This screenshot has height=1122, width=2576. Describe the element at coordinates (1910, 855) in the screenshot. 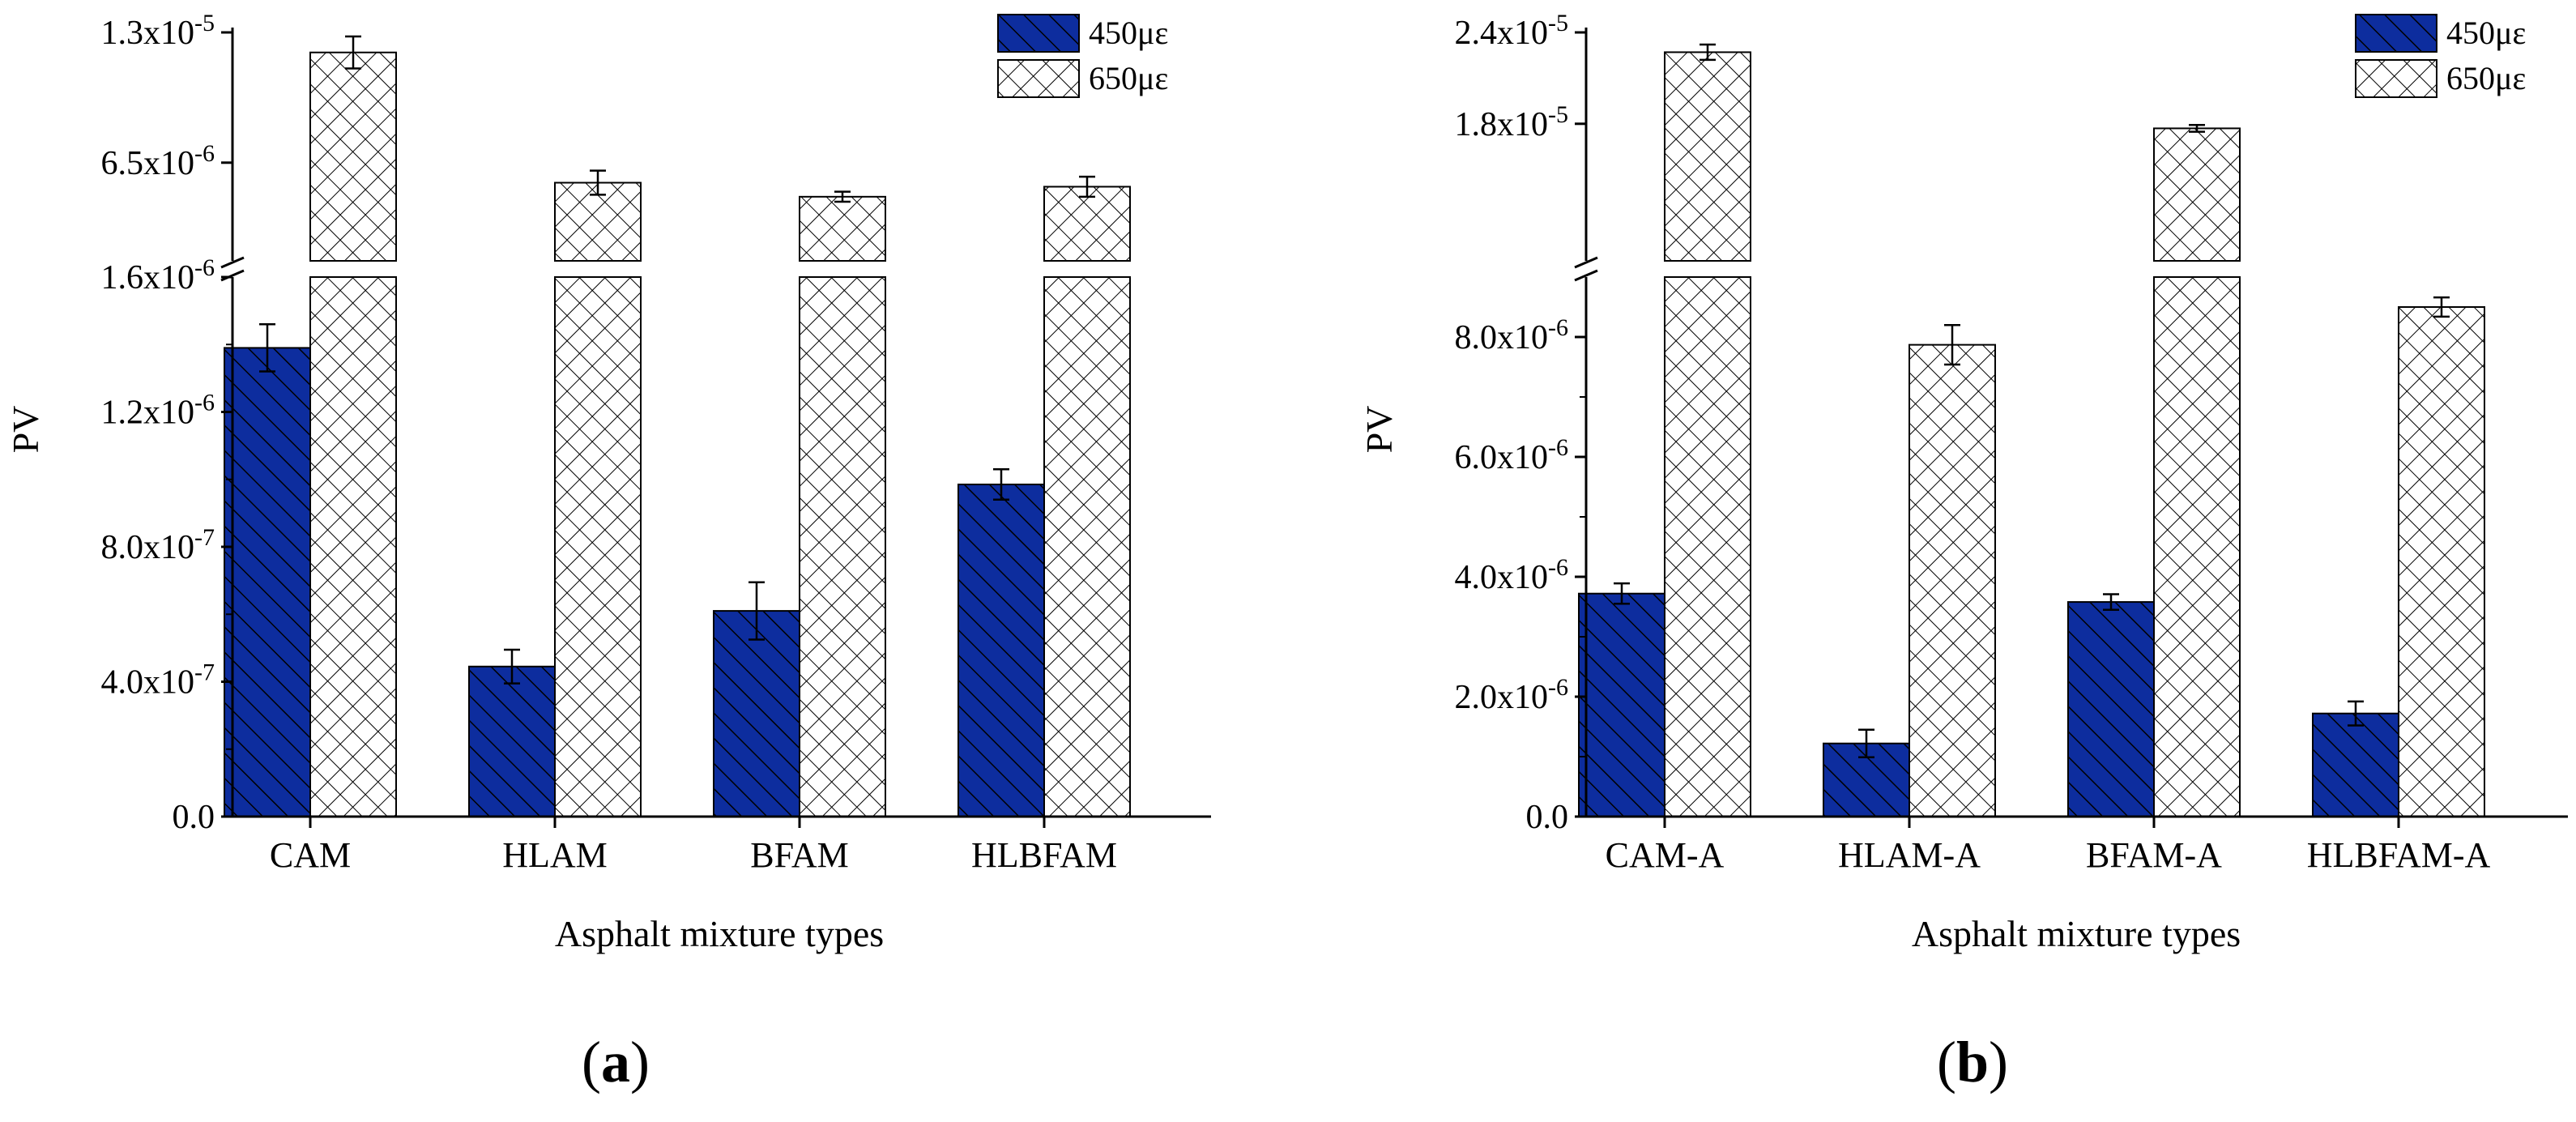

I see `x-tick-label: HLAM-A` at that location.